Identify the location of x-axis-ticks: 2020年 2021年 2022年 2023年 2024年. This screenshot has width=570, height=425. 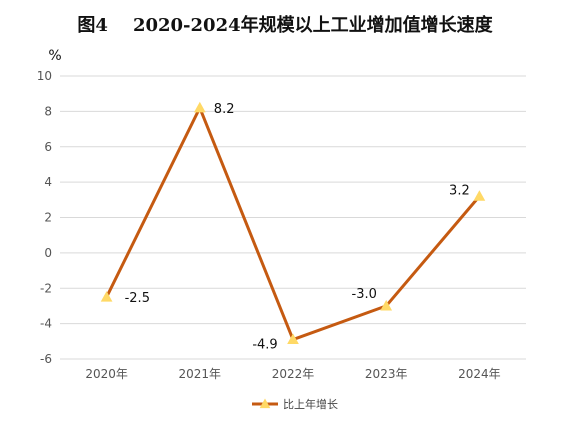
(292, 374).